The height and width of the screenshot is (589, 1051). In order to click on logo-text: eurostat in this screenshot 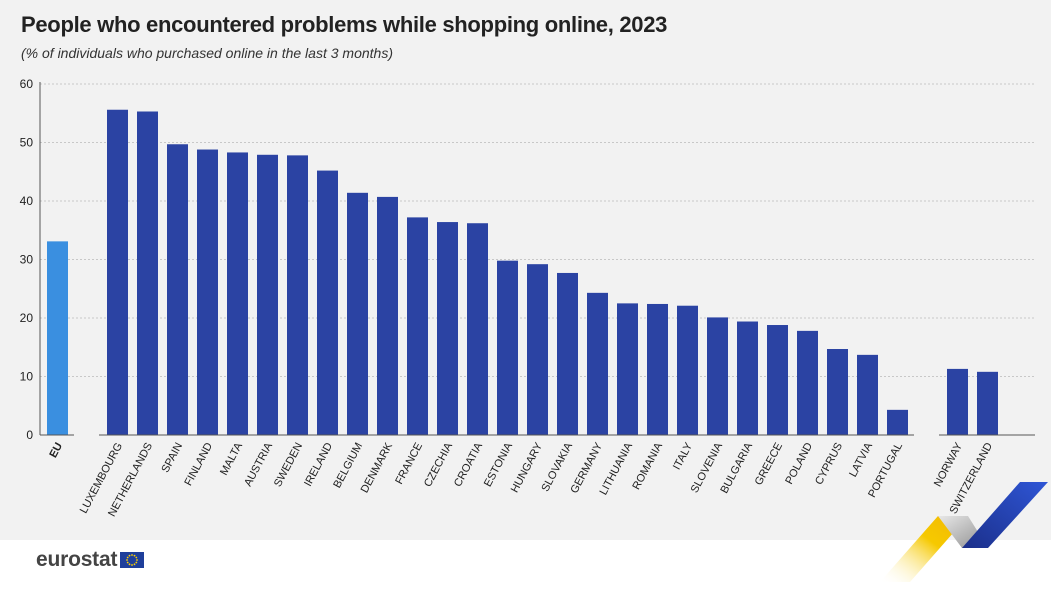, I will do `click(77, 559)`.